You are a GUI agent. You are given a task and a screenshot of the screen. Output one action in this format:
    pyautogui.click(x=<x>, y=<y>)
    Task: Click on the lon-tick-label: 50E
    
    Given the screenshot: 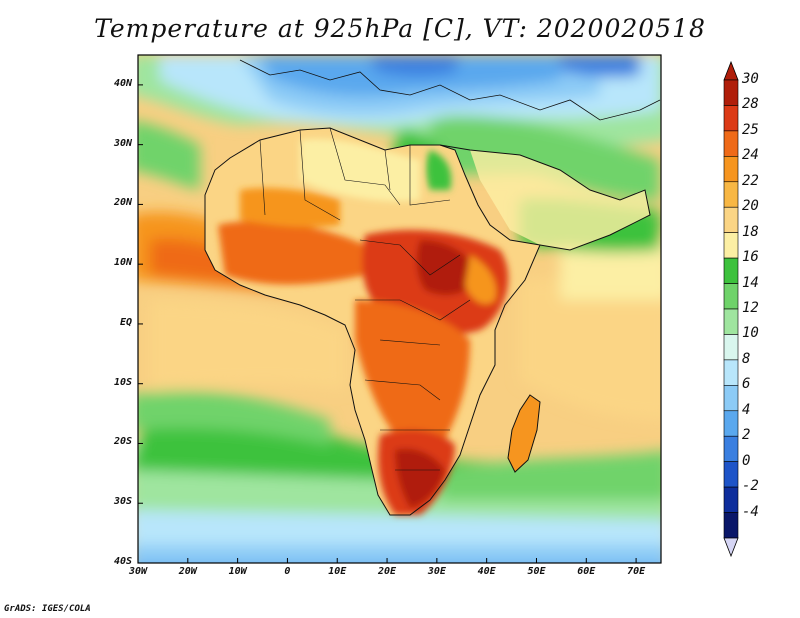 What is the action you would take?
    pyautogui.click(x=536, y=571)
    